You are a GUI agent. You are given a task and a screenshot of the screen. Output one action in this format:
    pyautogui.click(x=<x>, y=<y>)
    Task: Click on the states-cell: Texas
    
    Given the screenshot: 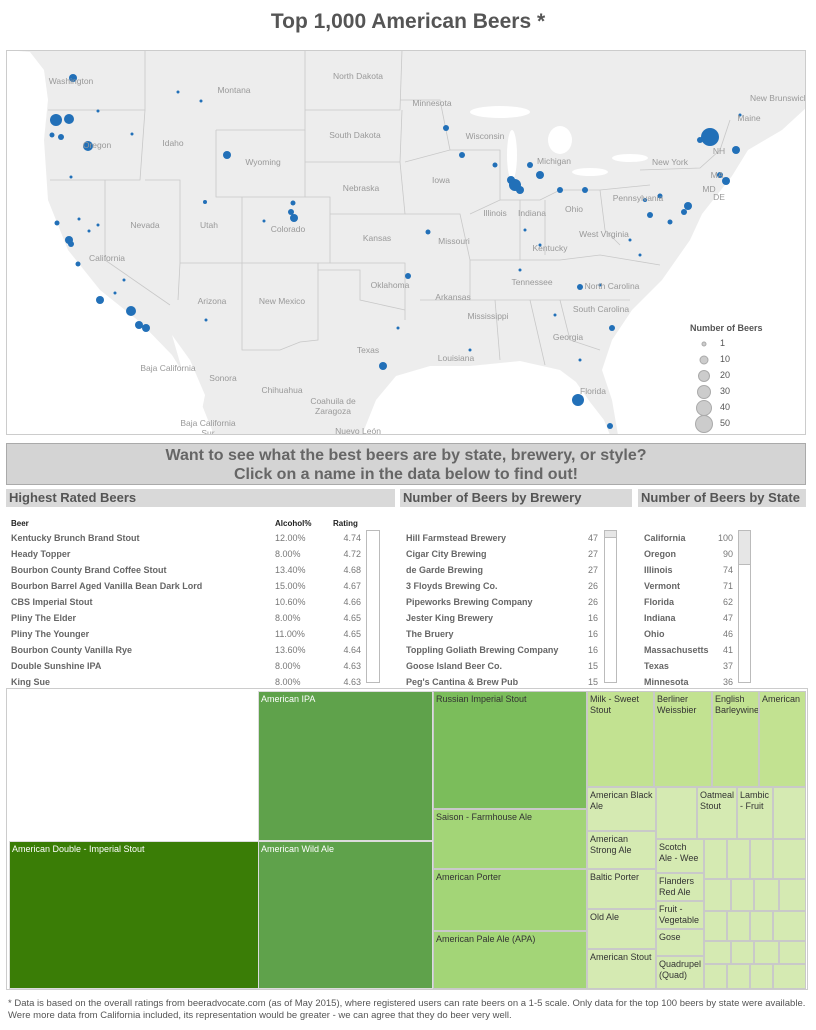 What is the action you would take?
    pyautogui.click(x=656, y=666)
    